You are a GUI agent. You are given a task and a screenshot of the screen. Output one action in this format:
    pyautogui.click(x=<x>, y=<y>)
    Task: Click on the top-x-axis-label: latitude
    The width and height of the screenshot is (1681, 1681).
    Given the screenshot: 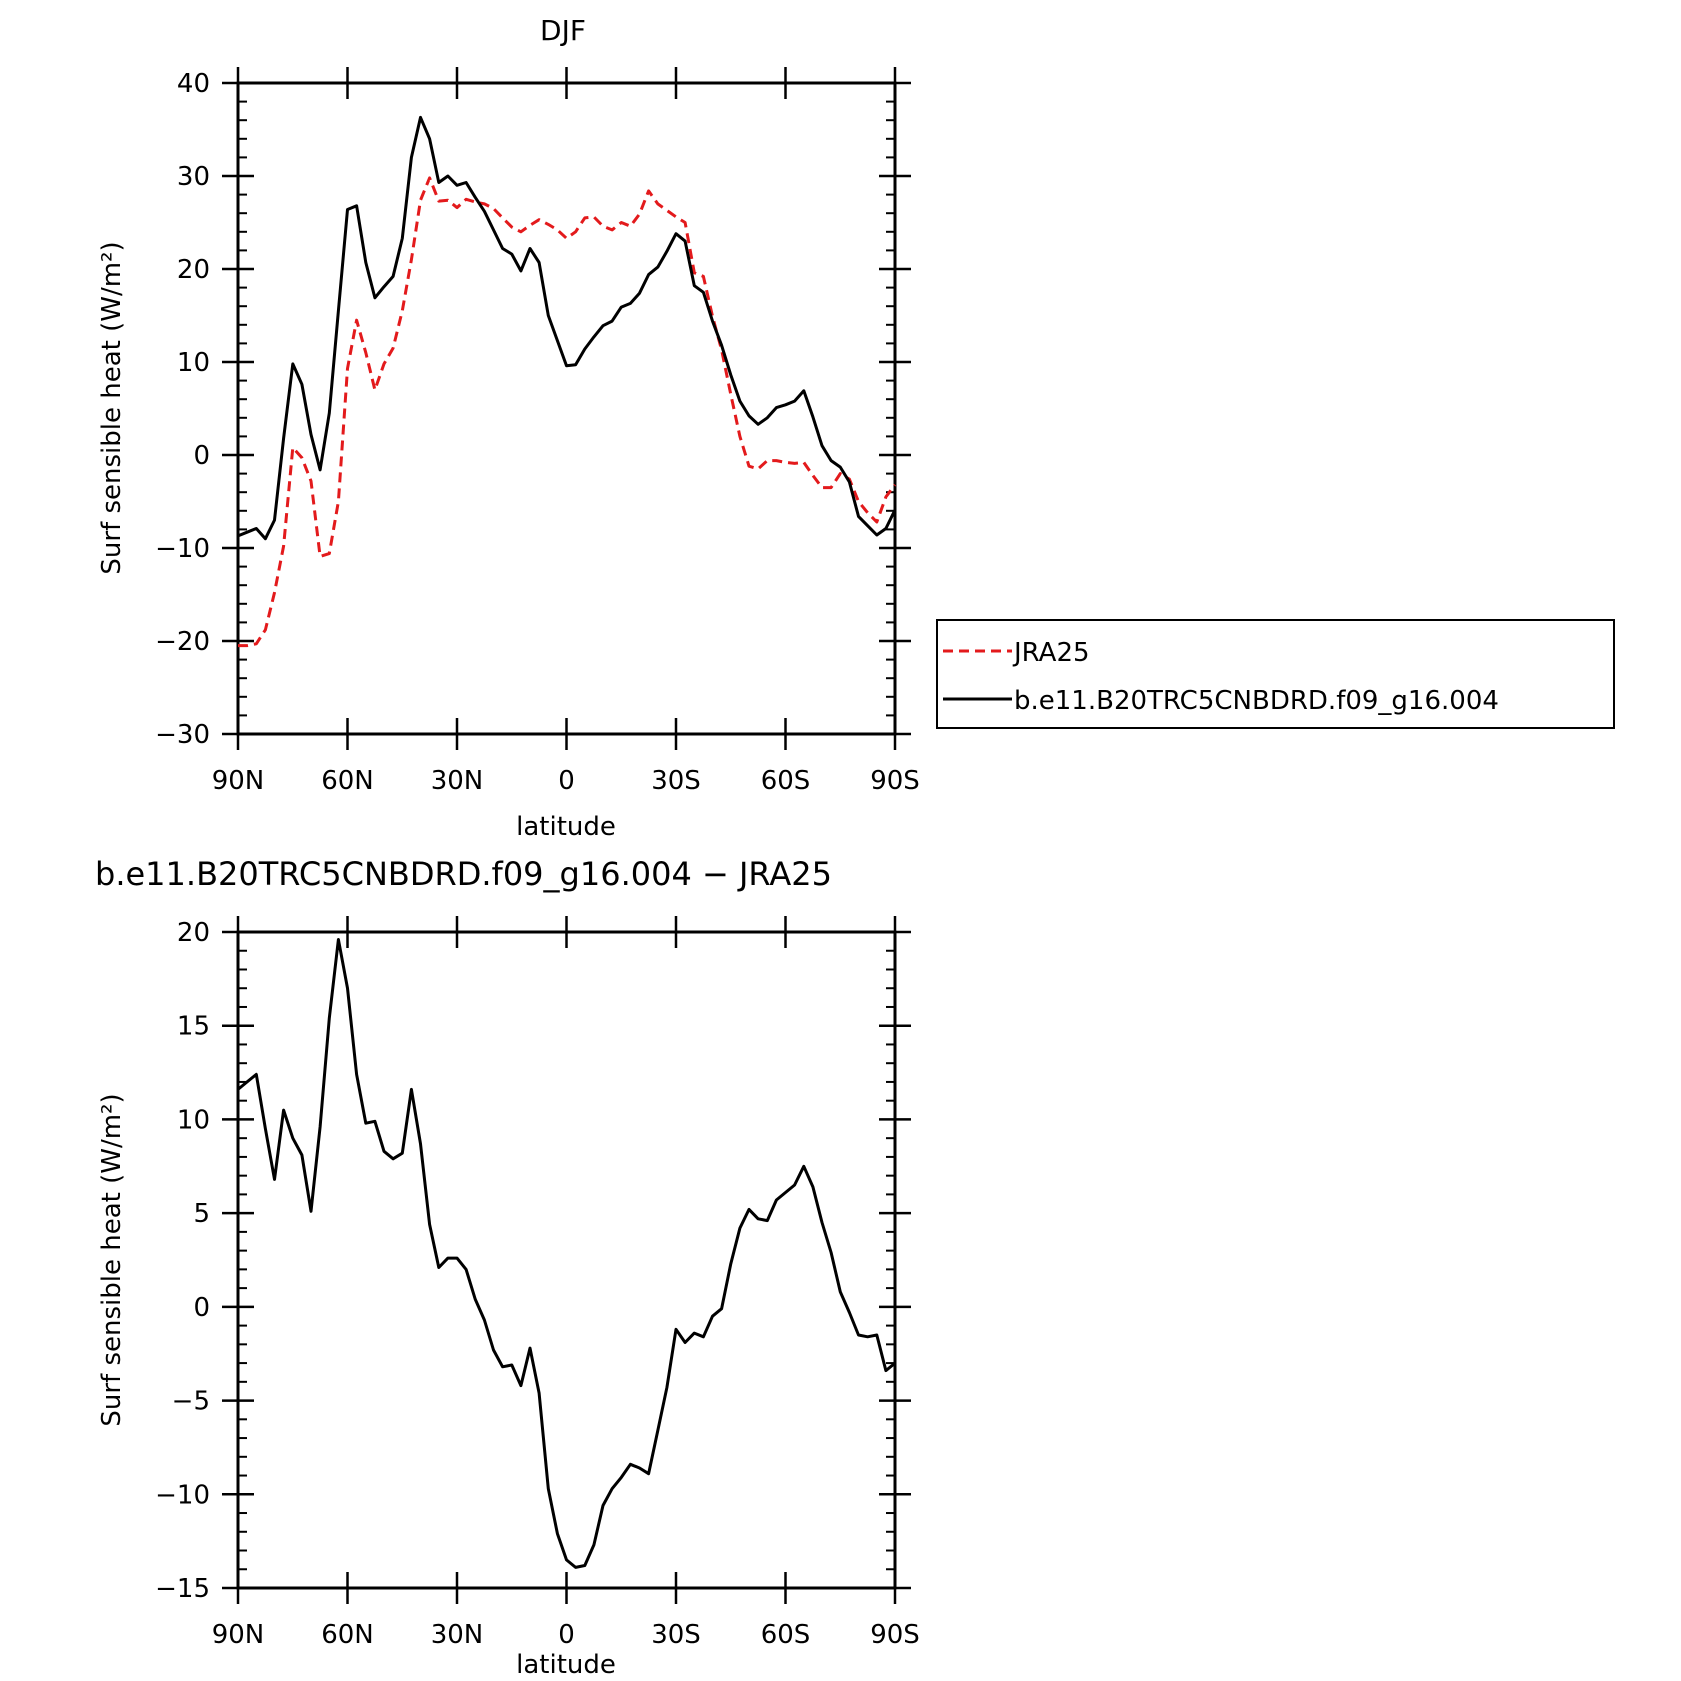 What is the action you would take?
    pyautogui.click(x=566, y=827)
    